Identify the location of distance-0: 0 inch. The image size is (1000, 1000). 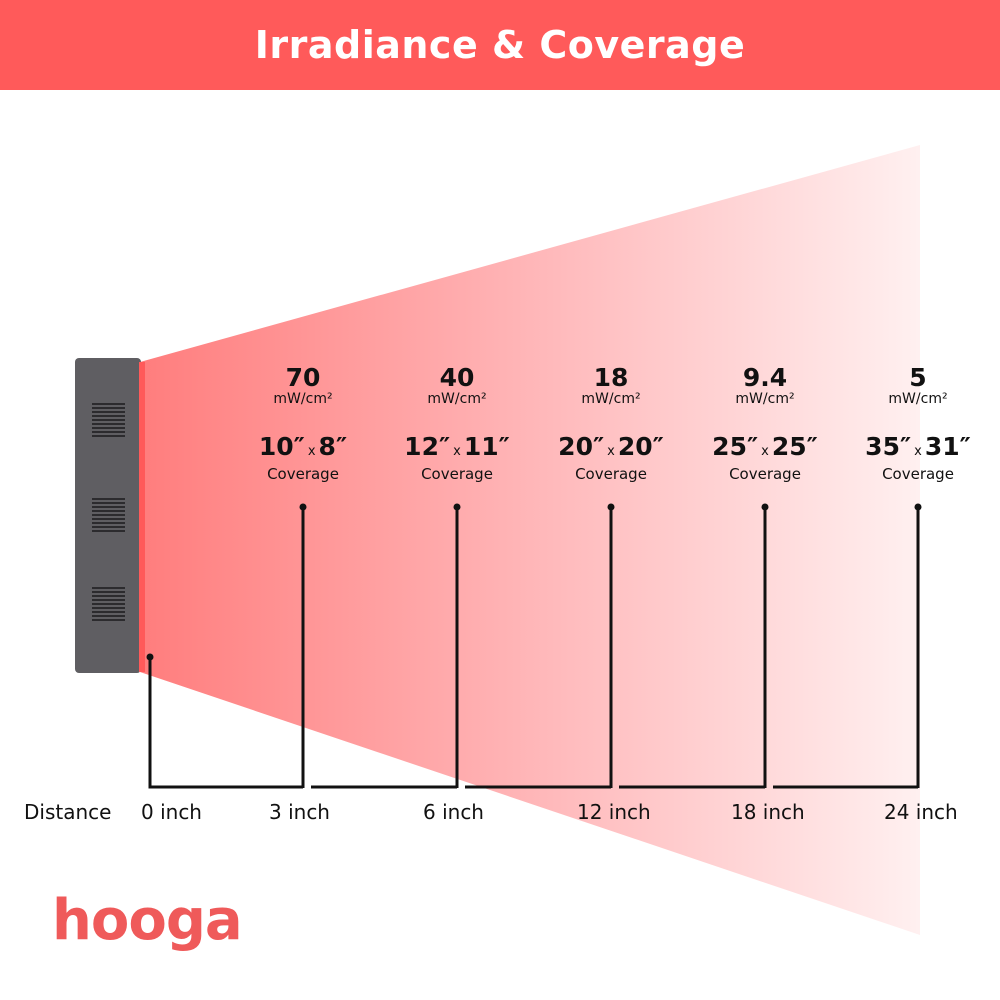
(171, 812).